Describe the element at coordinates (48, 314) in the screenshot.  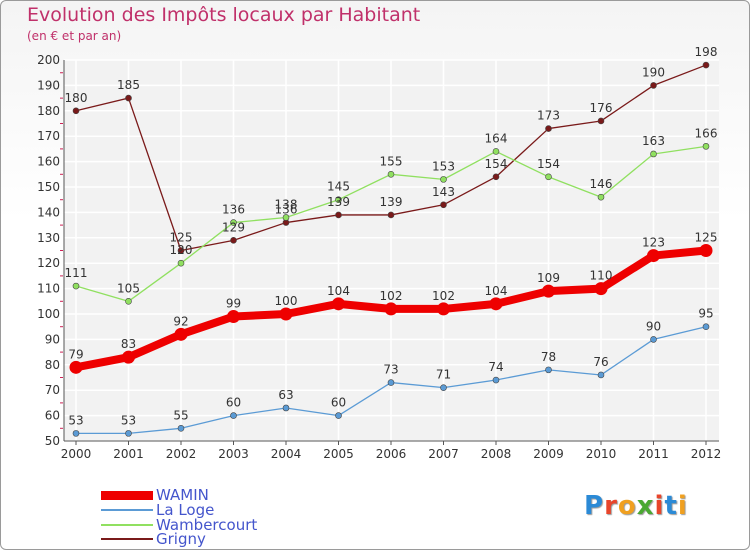
I see `y-tick-label: 100` at that location.